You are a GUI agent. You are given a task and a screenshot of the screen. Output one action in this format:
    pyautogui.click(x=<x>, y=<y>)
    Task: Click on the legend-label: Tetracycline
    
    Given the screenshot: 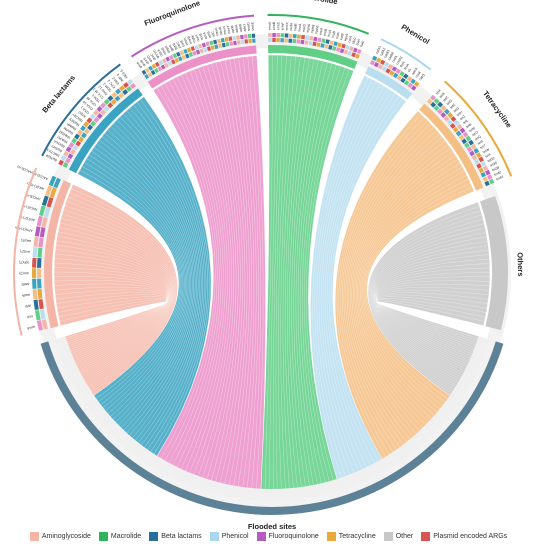 What is the action you would take?
    pyautogui.click(x=357, y=536)
    